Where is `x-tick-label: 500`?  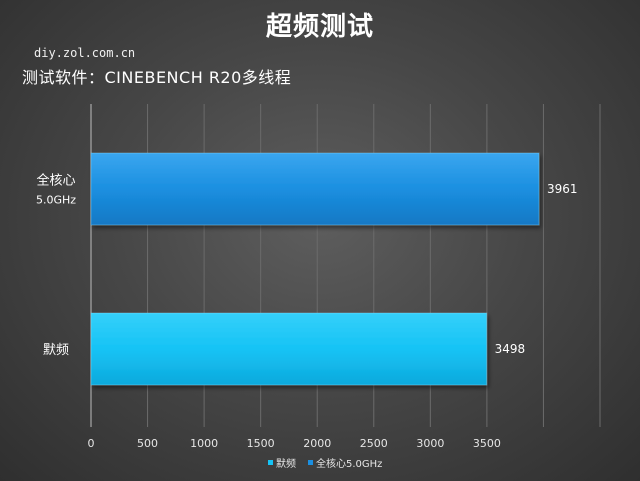 x-tick-label: 500 is located at coordinates (147, 443).